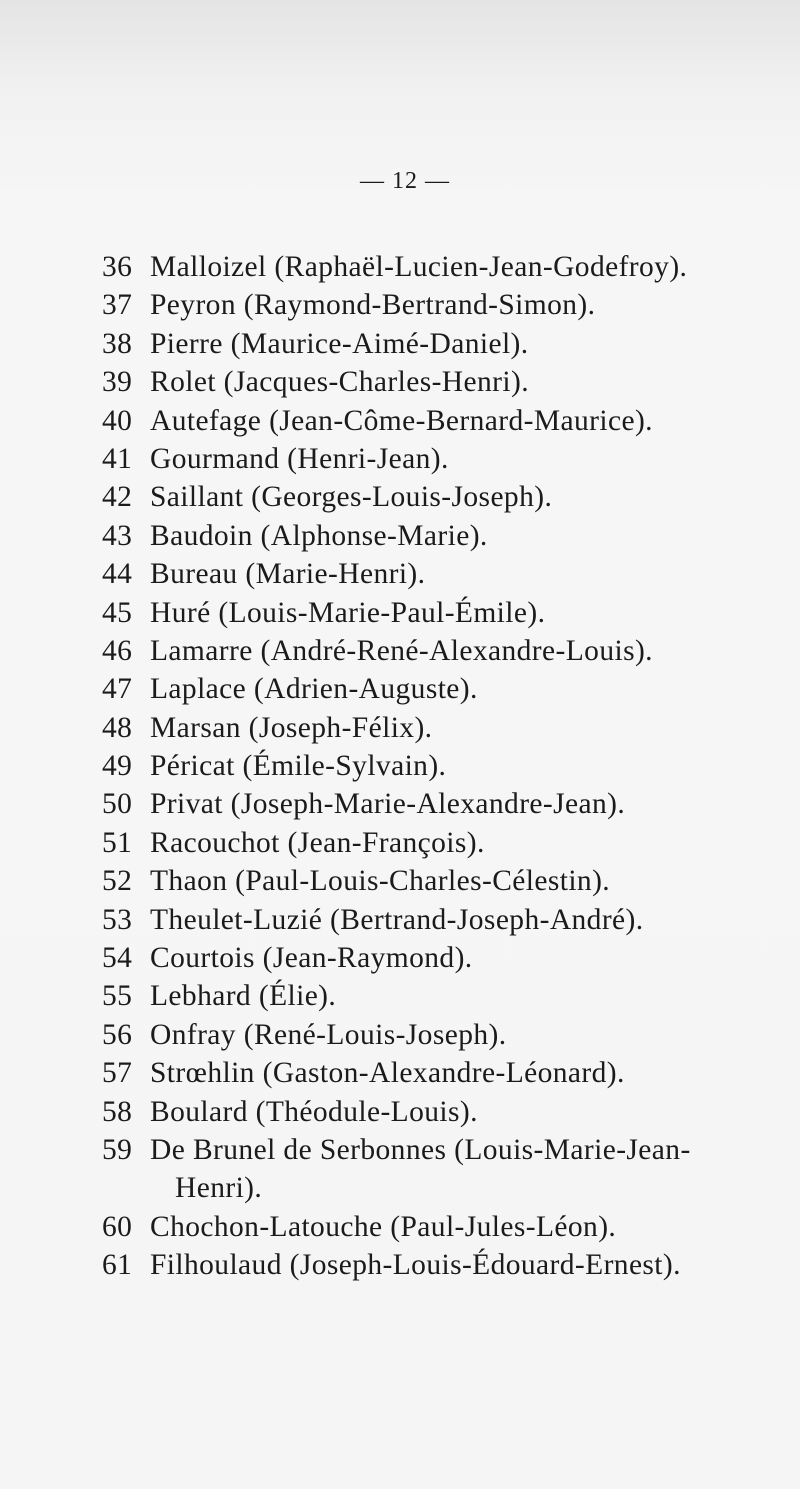  Describe the element at coordinates (117, 420) in the screenshot. I see `entry-number: 40` at that location.